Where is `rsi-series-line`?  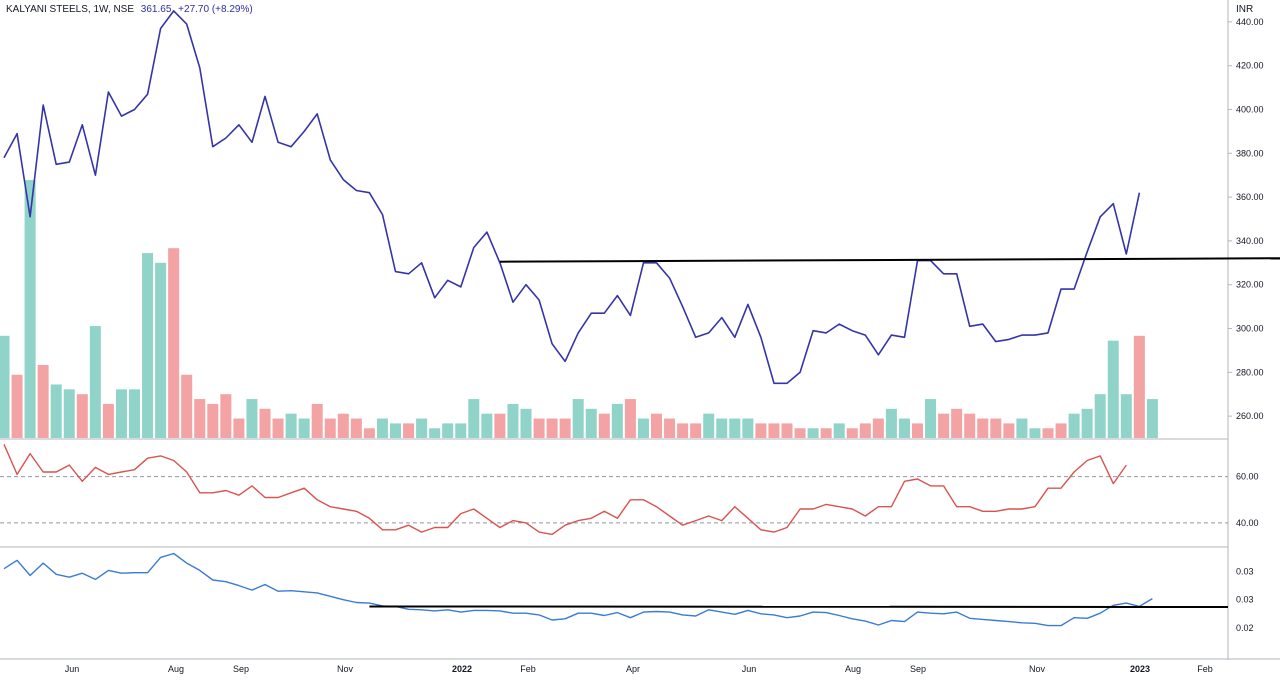
rsi-series-line is located at coordinates (565, 490).